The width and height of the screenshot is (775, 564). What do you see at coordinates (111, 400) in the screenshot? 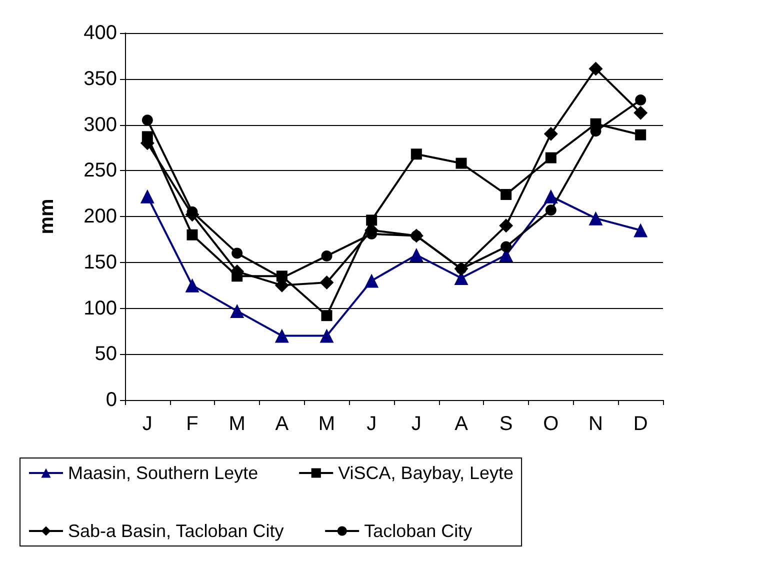
I see `y-tick-label: 0` at bounding box center [111, 400].